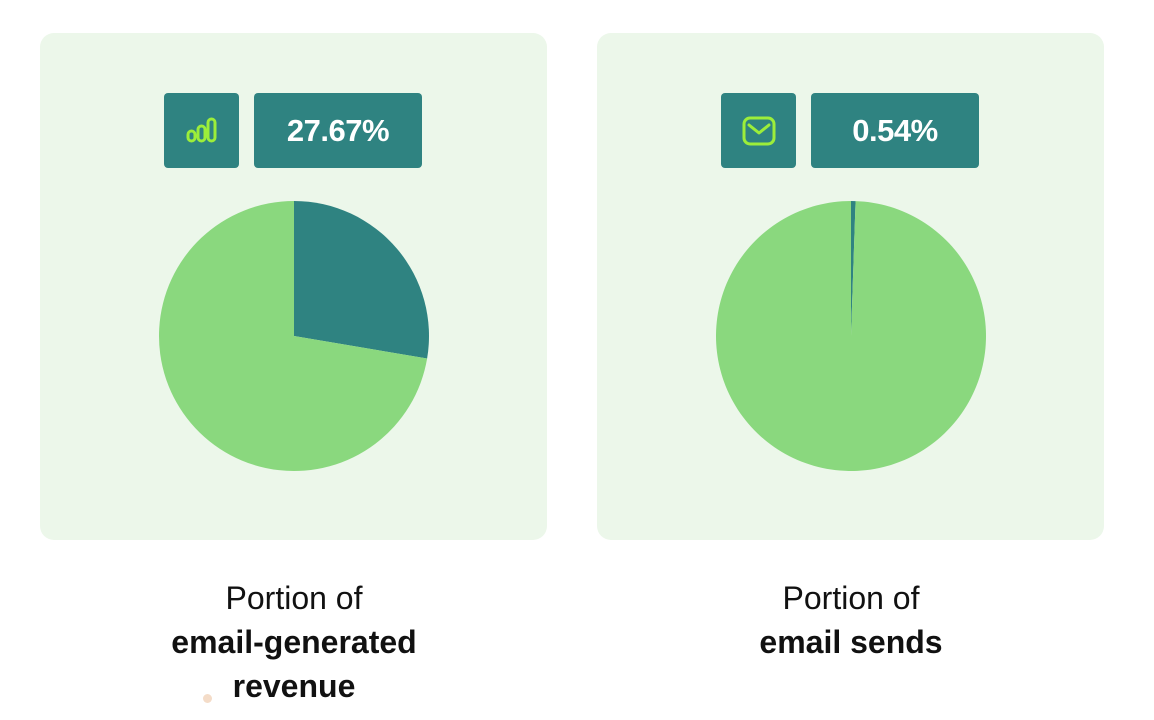 Image resolution: width=1154 pixels, height=720 pixels. I want to click on revenue-value-badge: 27.67%, so click(338, 130).